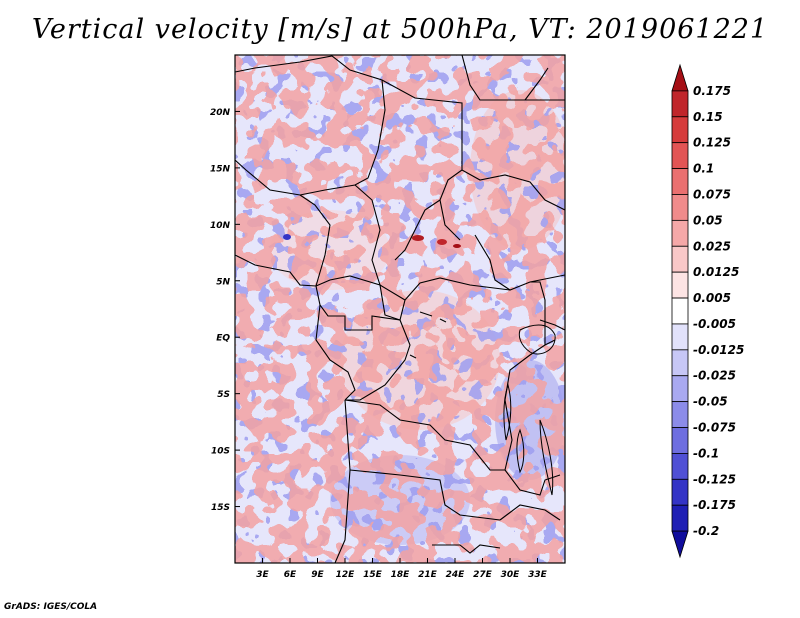 The image size is (800, 618). What do you see at coordinates (346, 575) in the screenshot?
I see `lon-tick-label: 12E` at bounding box center [346, 575].